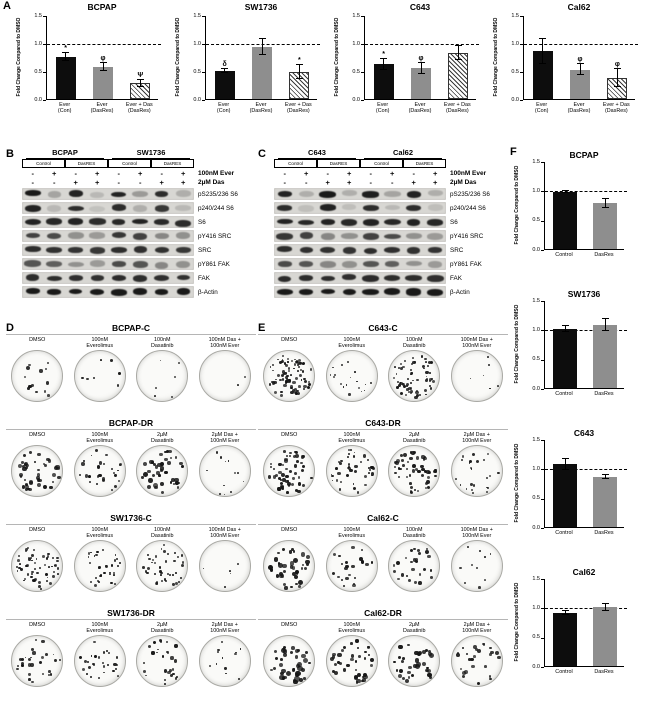  What do you see at coordinates (223, 108) in the screenshot?
I see `x-category-label: Ever (Con)` at bounding box center [223, 108].